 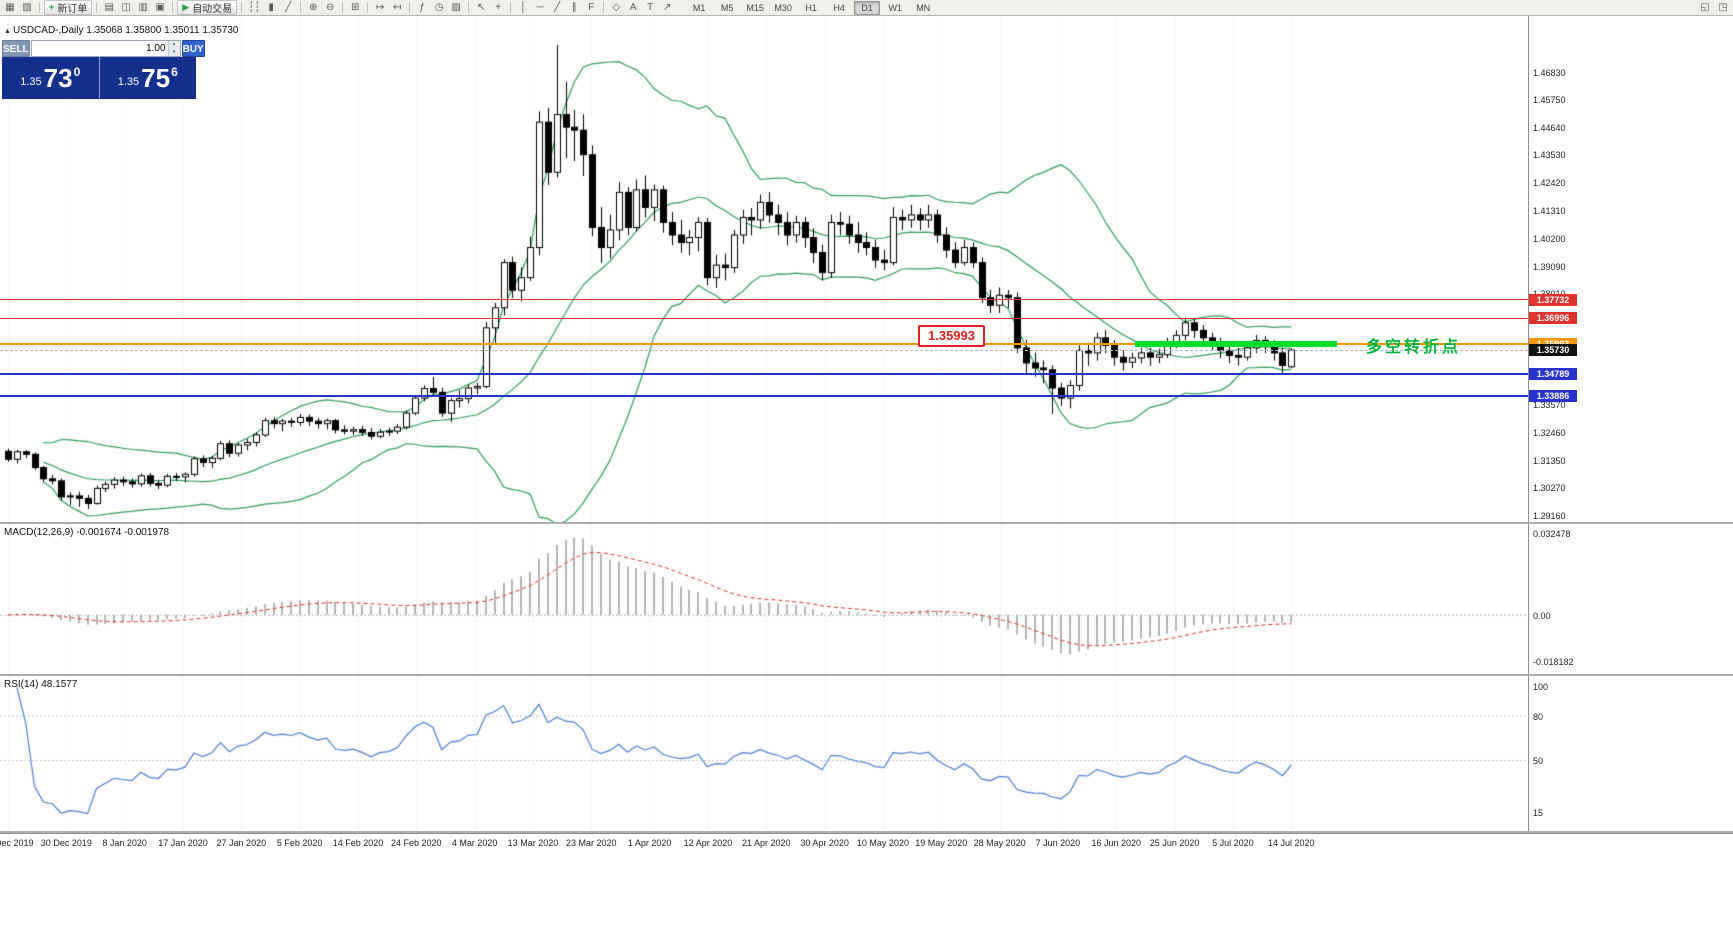 I want to click on time-axis-label: 13 Mar 2020, so click(x=533, y=843).